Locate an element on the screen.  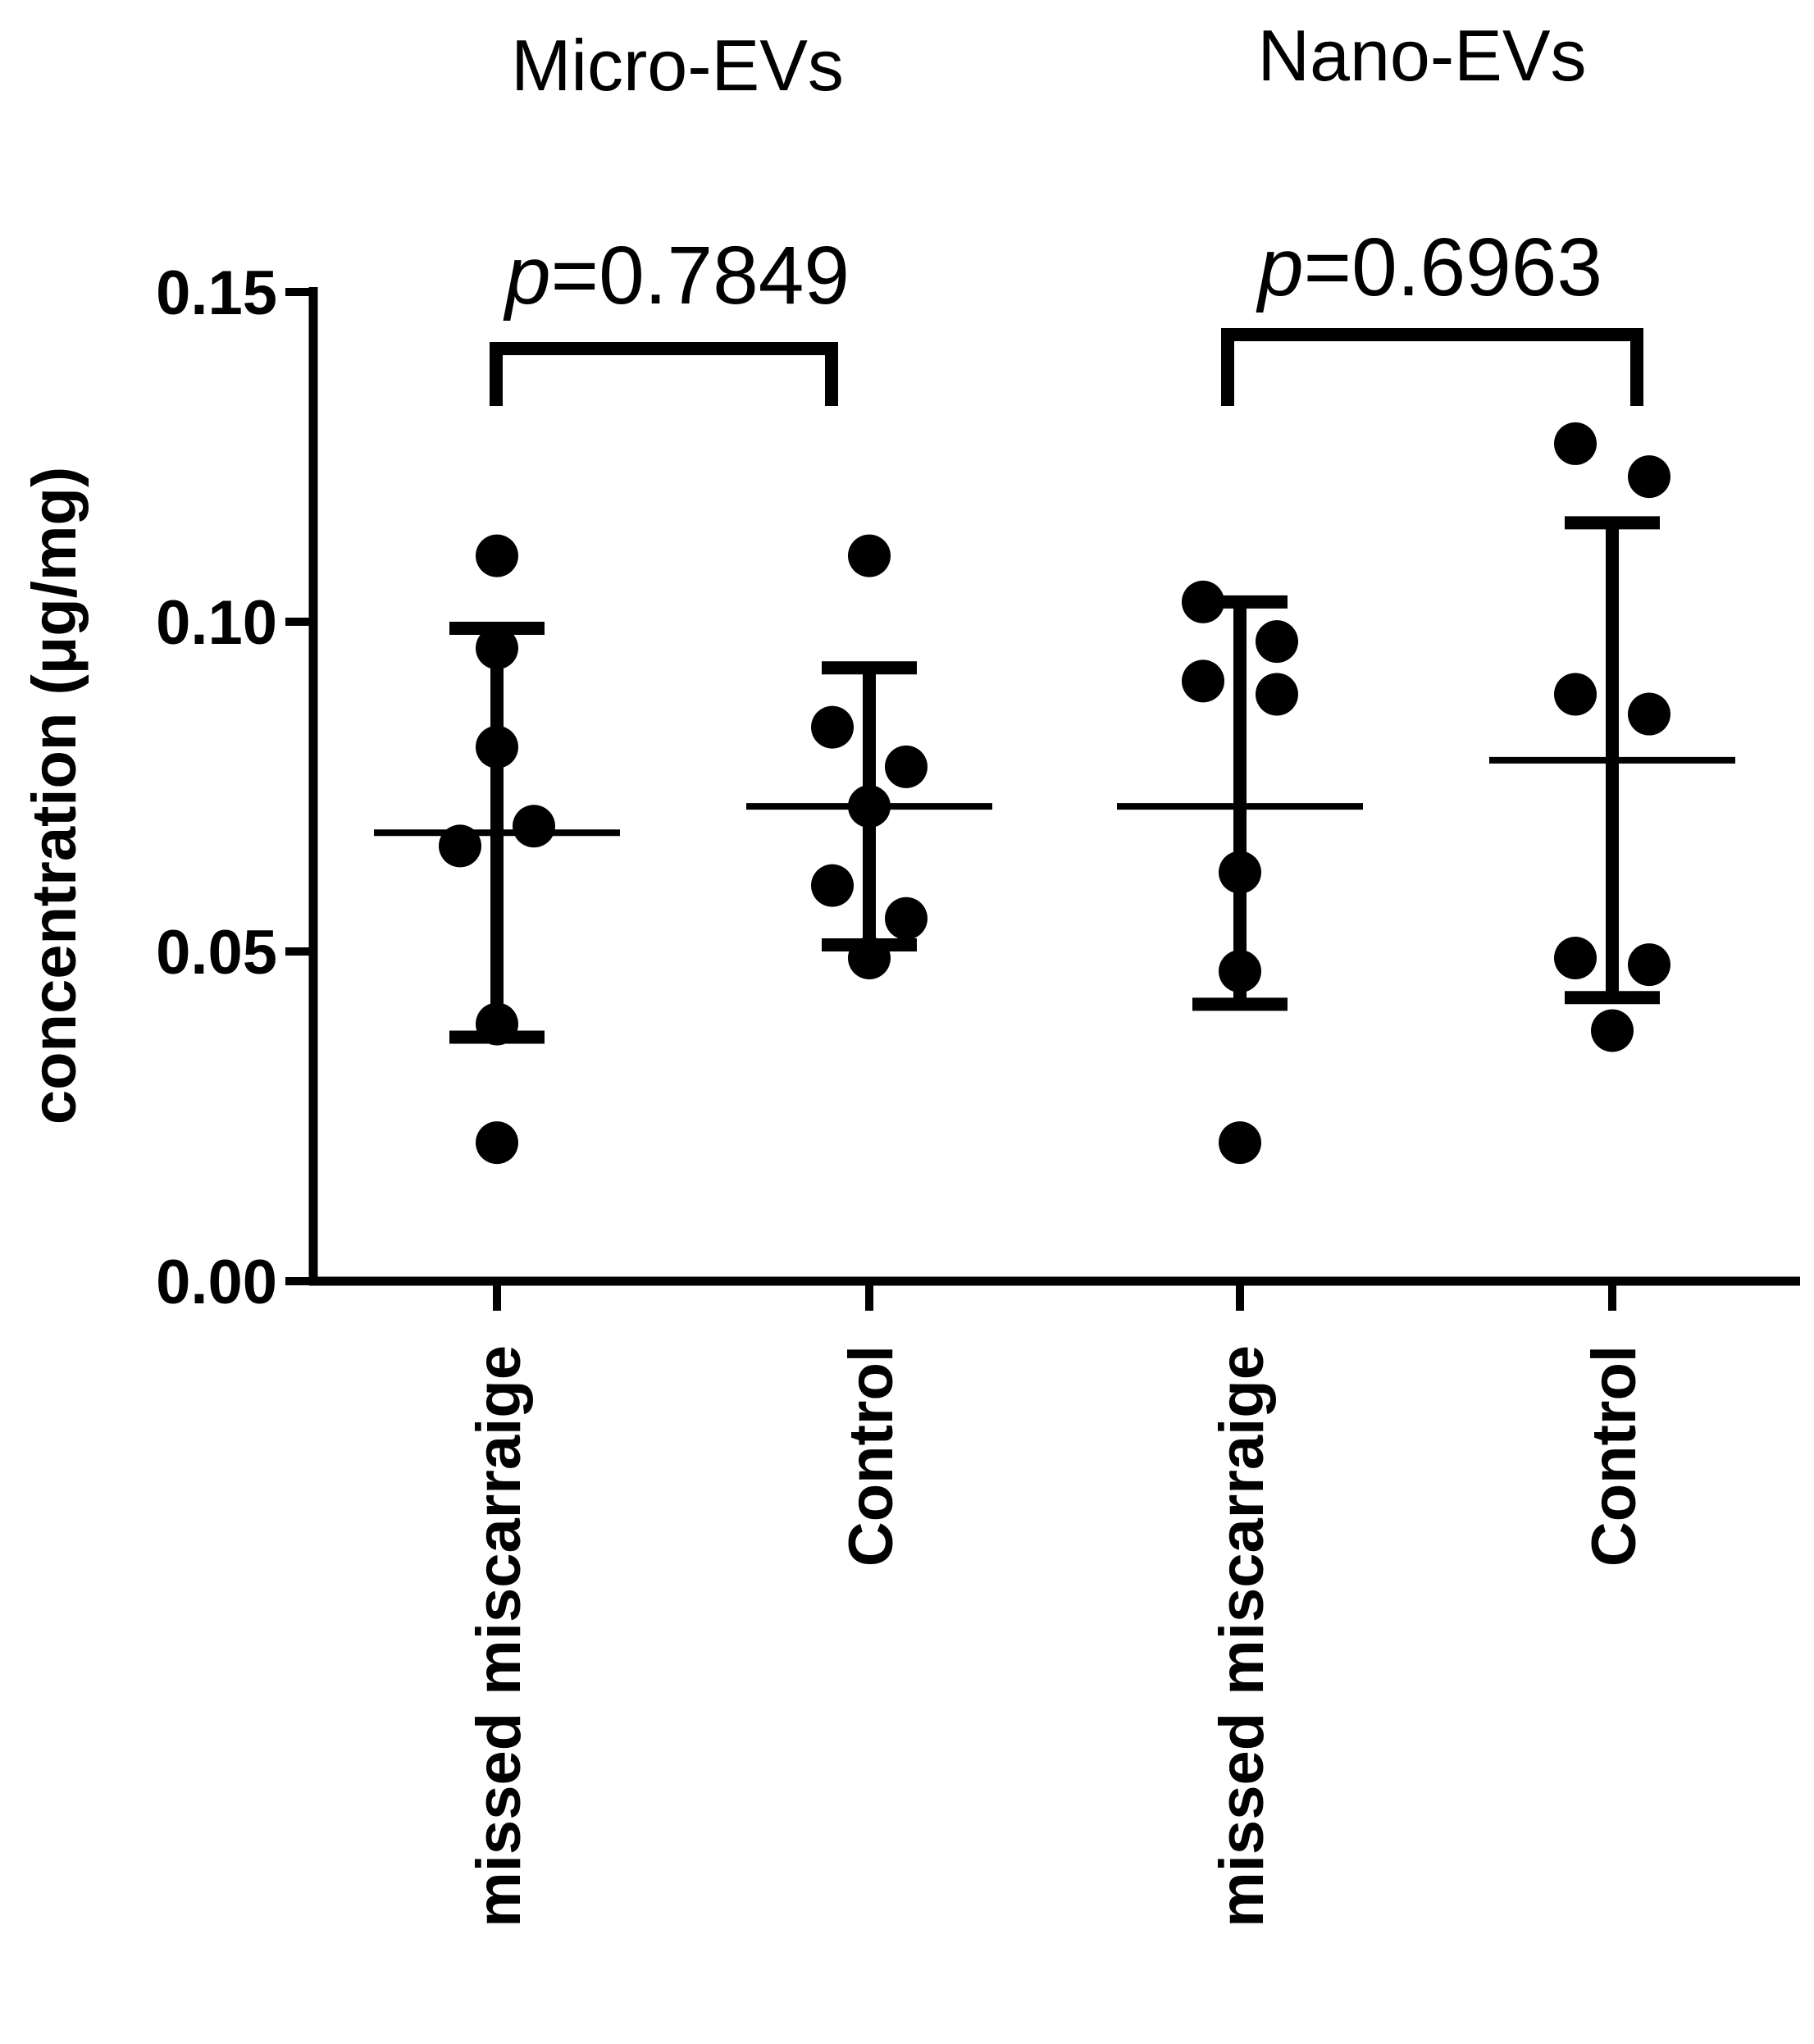
p-value-nano-evs-number: =0.6963 is located at coordinates (1453, 267).